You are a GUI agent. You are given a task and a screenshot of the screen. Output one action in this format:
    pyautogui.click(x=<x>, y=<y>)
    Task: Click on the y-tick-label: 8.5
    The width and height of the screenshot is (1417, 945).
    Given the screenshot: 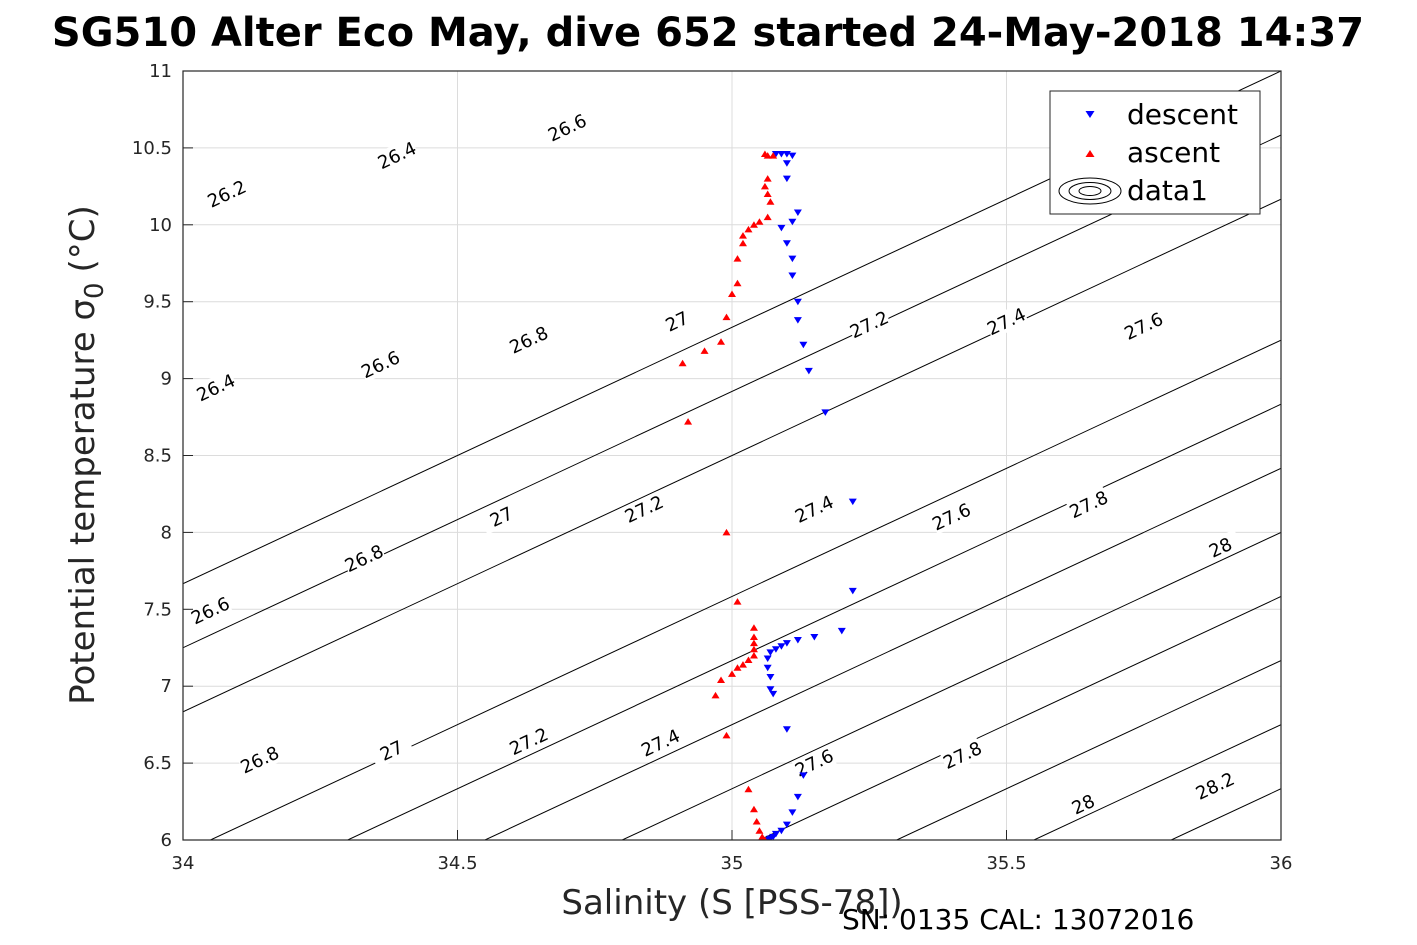 What is the action you would take?
    pyautogui.click(x=157, y=456)
    